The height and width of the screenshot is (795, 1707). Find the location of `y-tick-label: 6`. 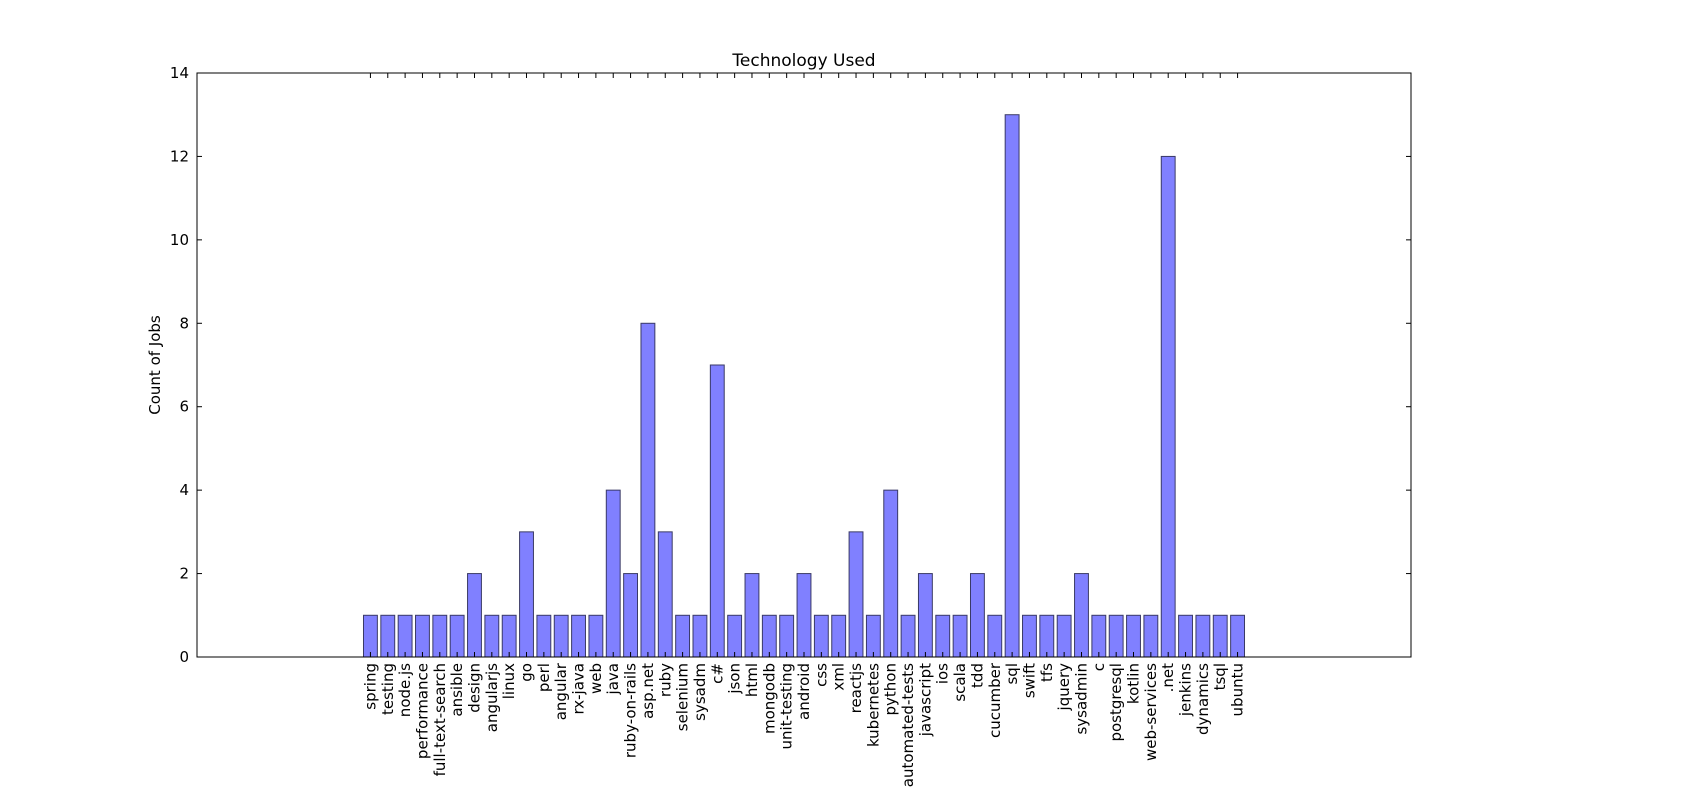

y-tick-label: 6 is located at coordinates (184, 407).